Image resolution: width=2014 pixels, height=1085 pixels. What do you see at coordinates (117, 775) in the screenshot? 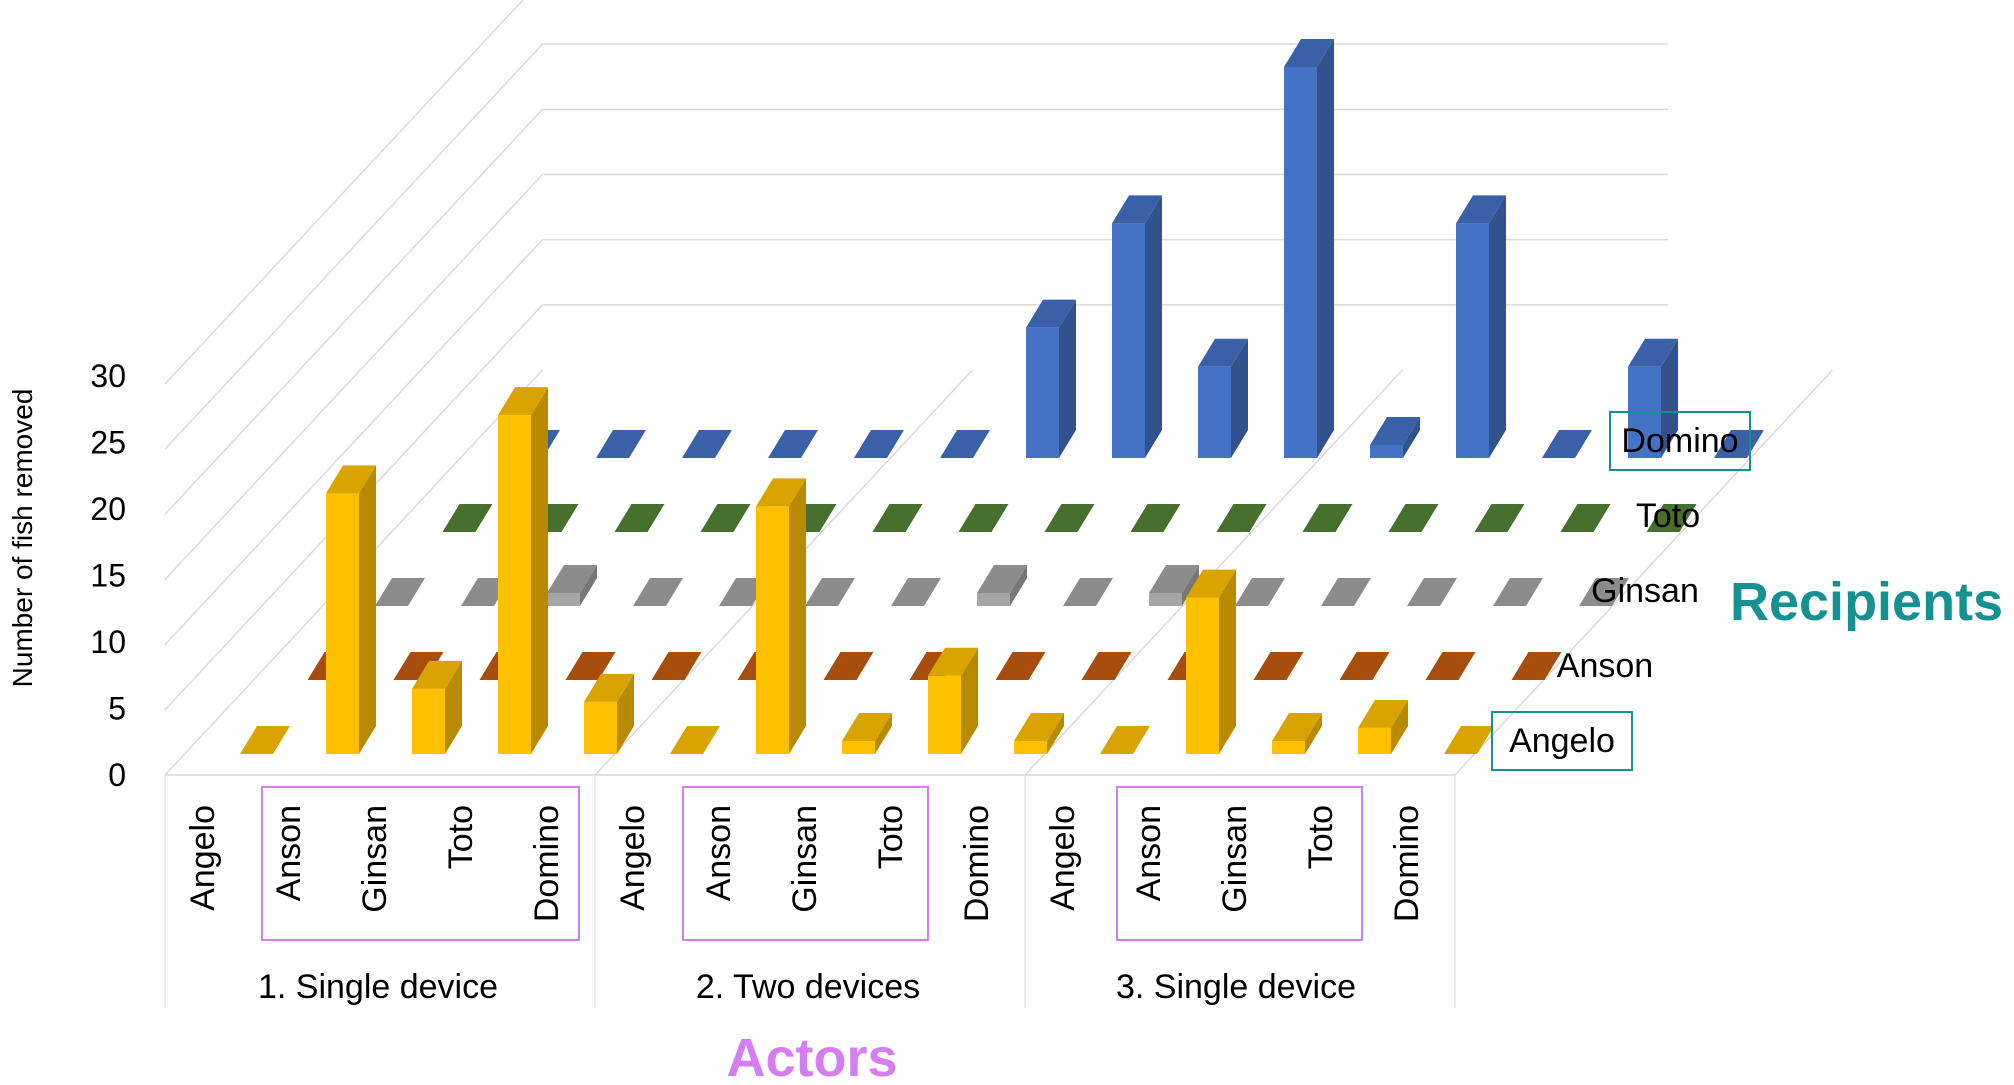
I see `y-tick-label: 0` at bounding box center [117, 775].